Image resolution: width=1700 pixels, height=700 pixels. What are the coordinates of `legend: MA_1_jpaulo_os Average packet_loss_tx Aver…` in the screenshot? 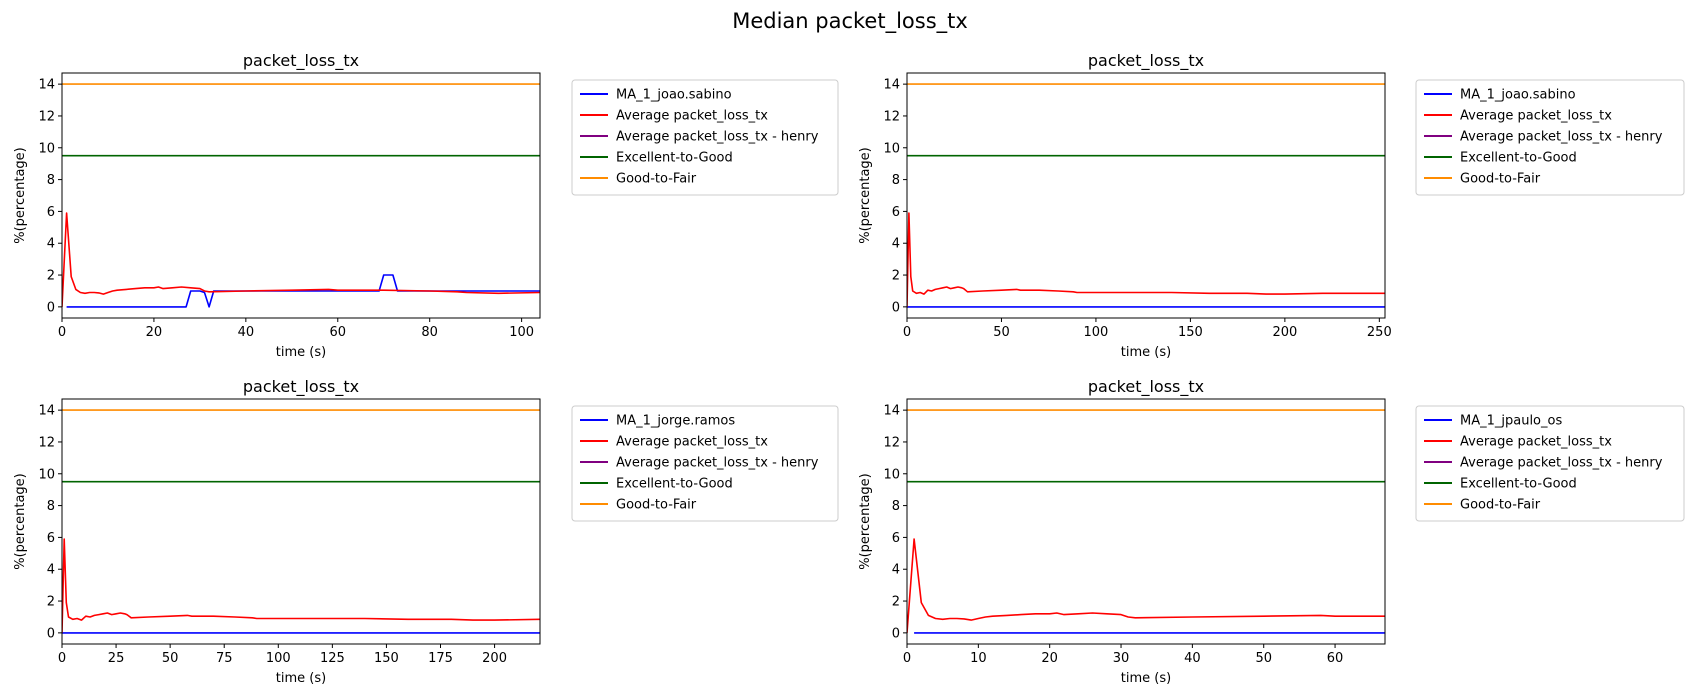 It's located at (1550, 463).